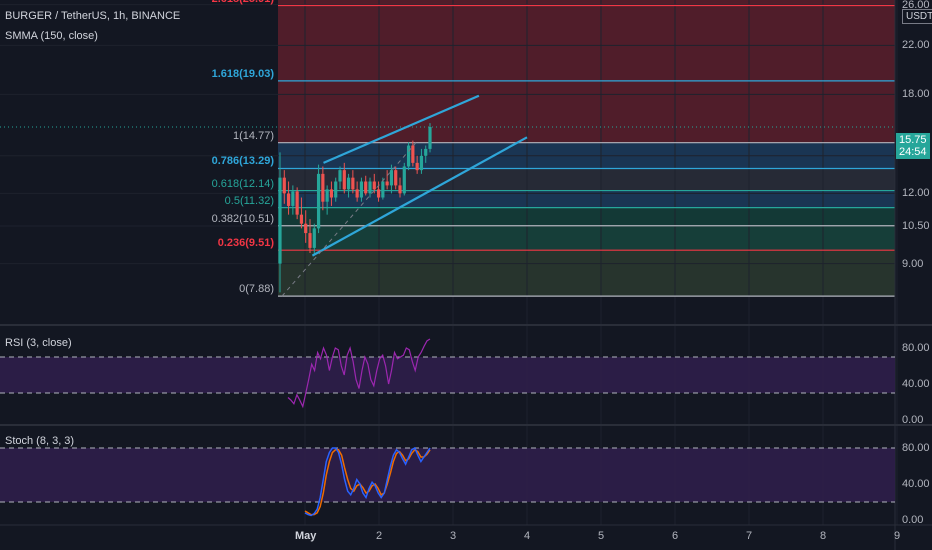  I want to click on stoch-k-line, so click(367, 481).